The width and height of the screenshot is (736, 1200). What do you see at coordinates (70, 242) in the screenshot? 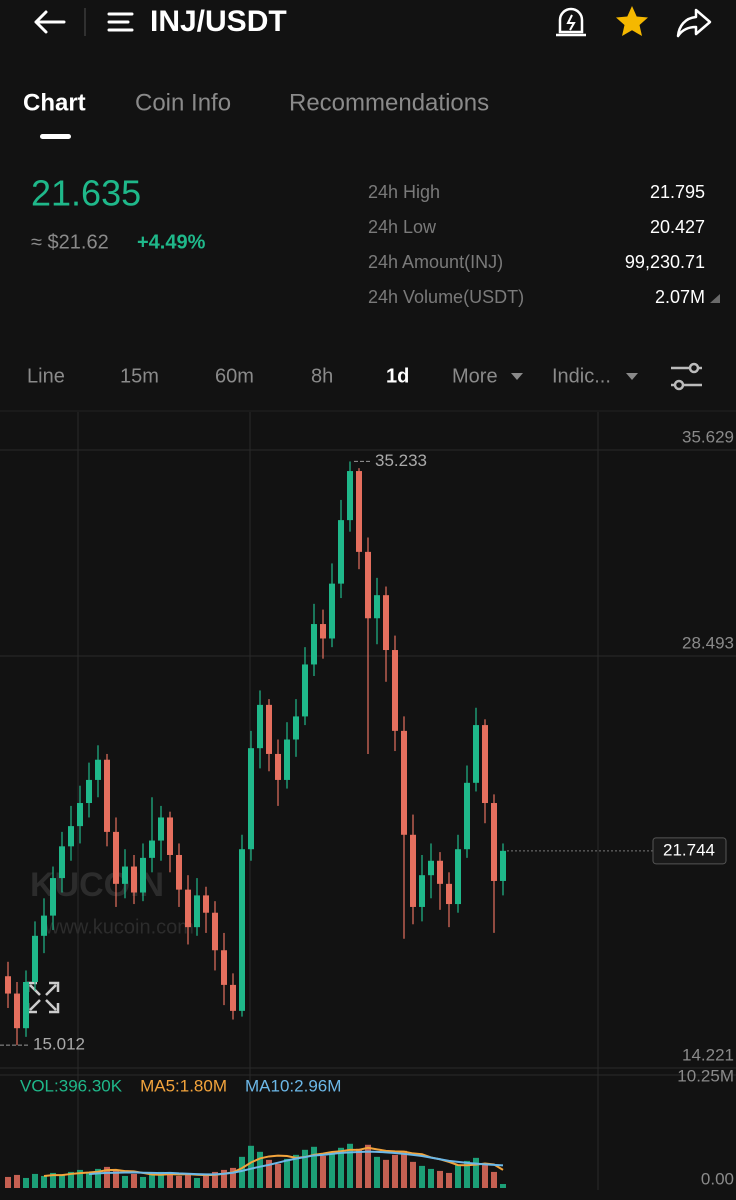
I see `fiat-price: ≈ $21.62` at bounding box center [70, 242].